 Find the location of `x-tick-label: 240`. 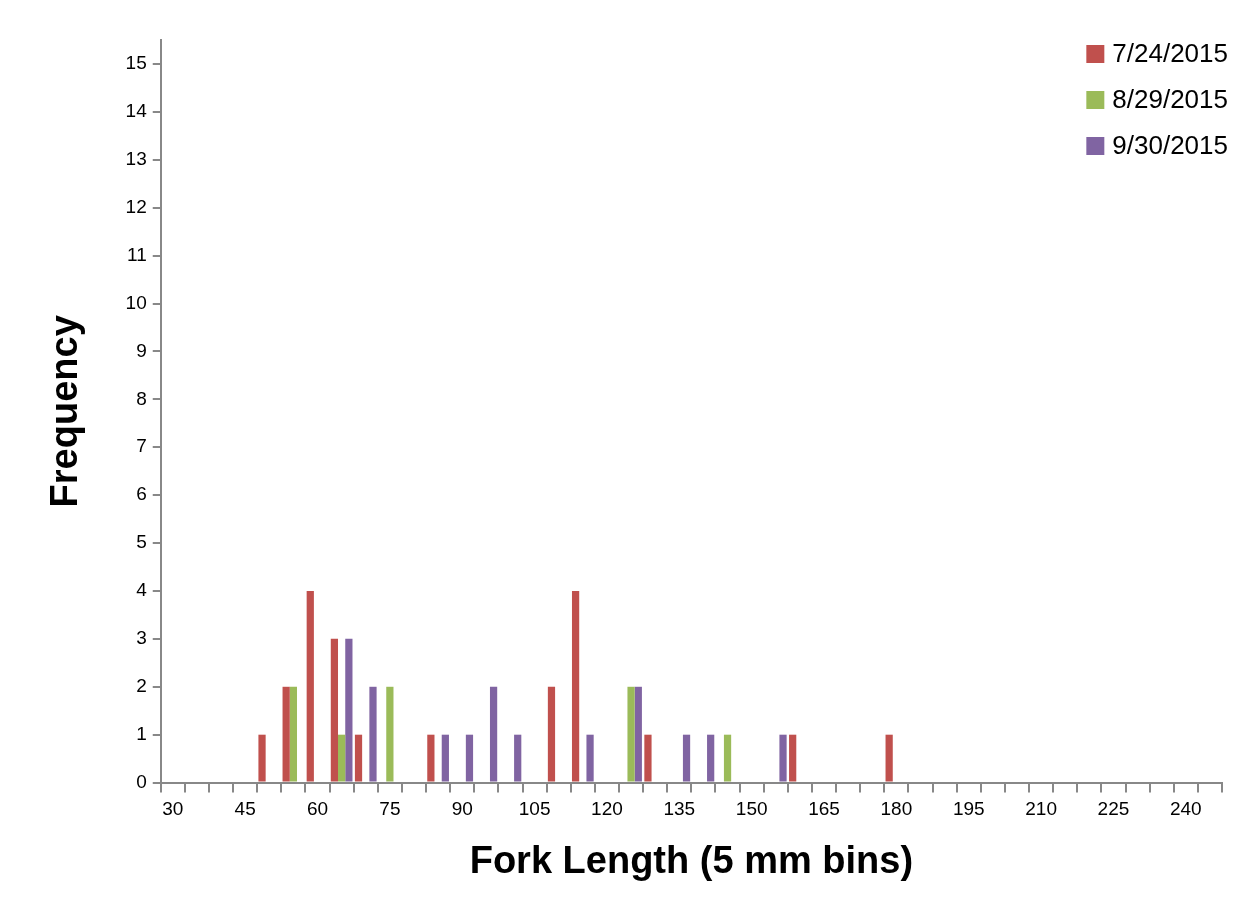

x-tick-label: 240 is located at coordinates (1185, 809).